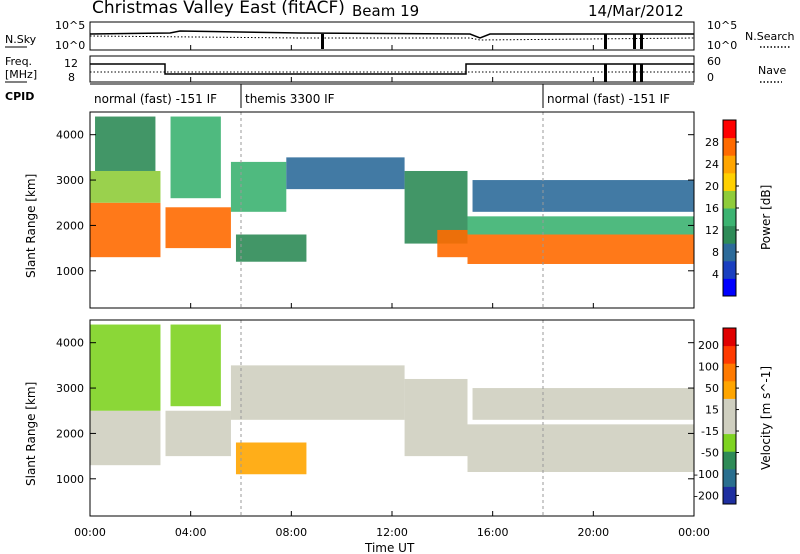 This screenshot has width=800, height=554. I want to click on power-colorbar-tick-label: 20, so click(712, 186).